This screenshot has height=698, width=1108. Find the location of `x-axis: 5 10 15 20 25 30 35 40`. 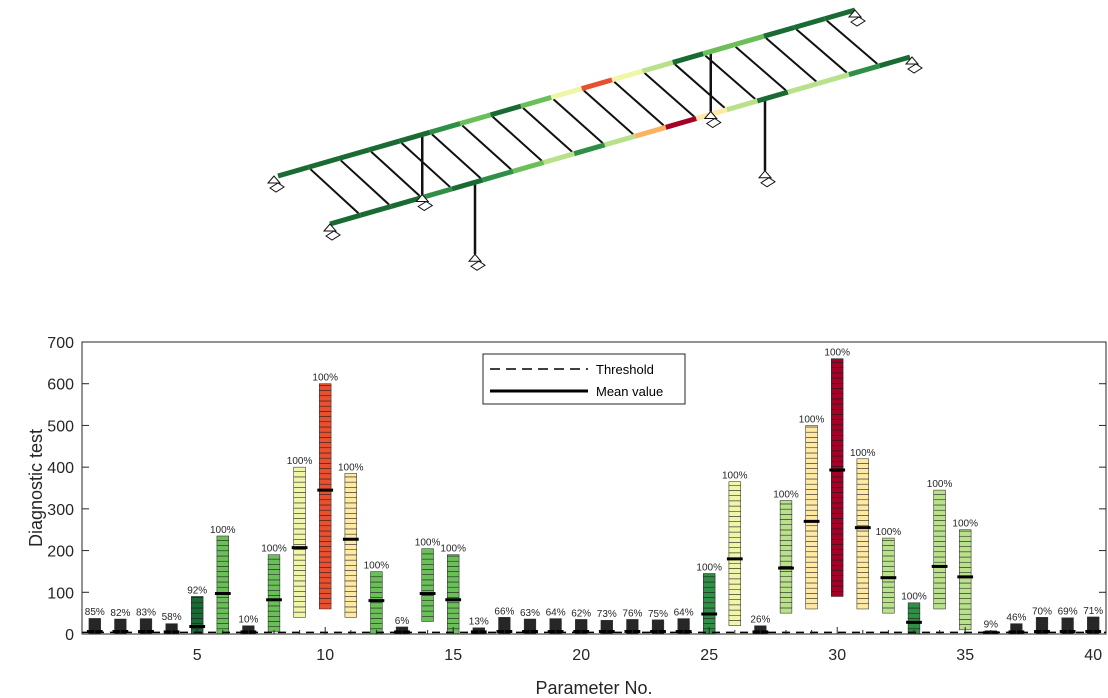

x-axis: 5 10 15 20 25 30 35 40 is located at coordinates (598, 645).